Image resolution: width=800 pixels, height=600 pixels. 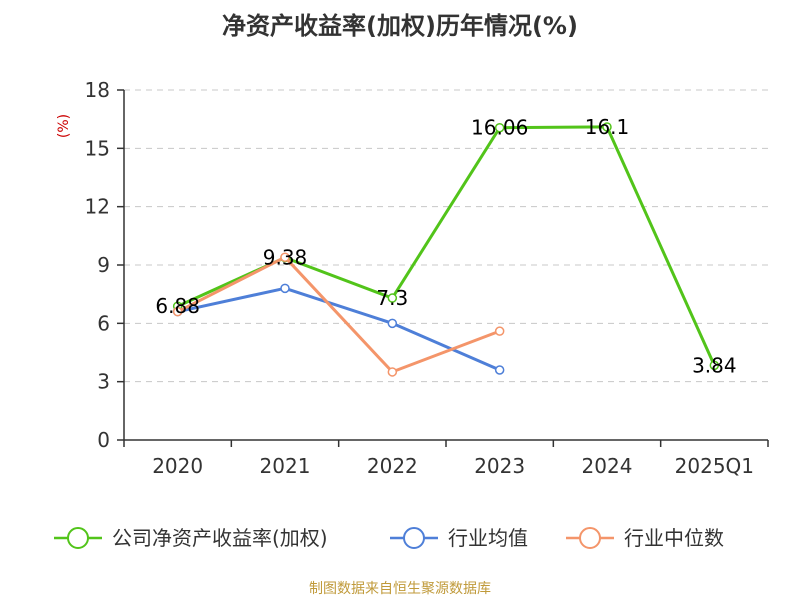 What do you see at coordinates (103, 265) in the screenshot?
I see `y-tick-label: 9` at bounding box center [103, 265].